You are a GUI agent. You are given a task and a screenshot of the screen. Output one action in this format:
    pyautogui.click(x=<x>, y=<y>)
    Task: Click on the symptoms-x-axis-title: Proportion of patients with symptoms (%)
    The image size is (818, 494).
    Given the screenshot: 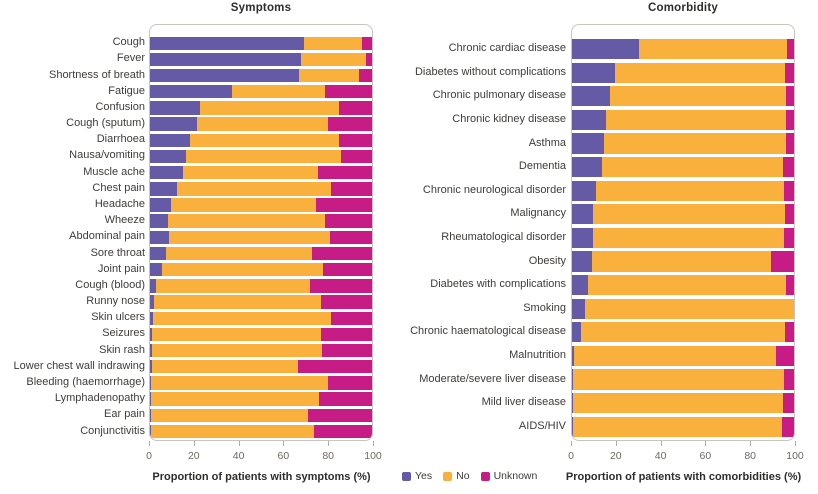 What is the action you would take?
    pyautogui.click(x=261, y=477)
    